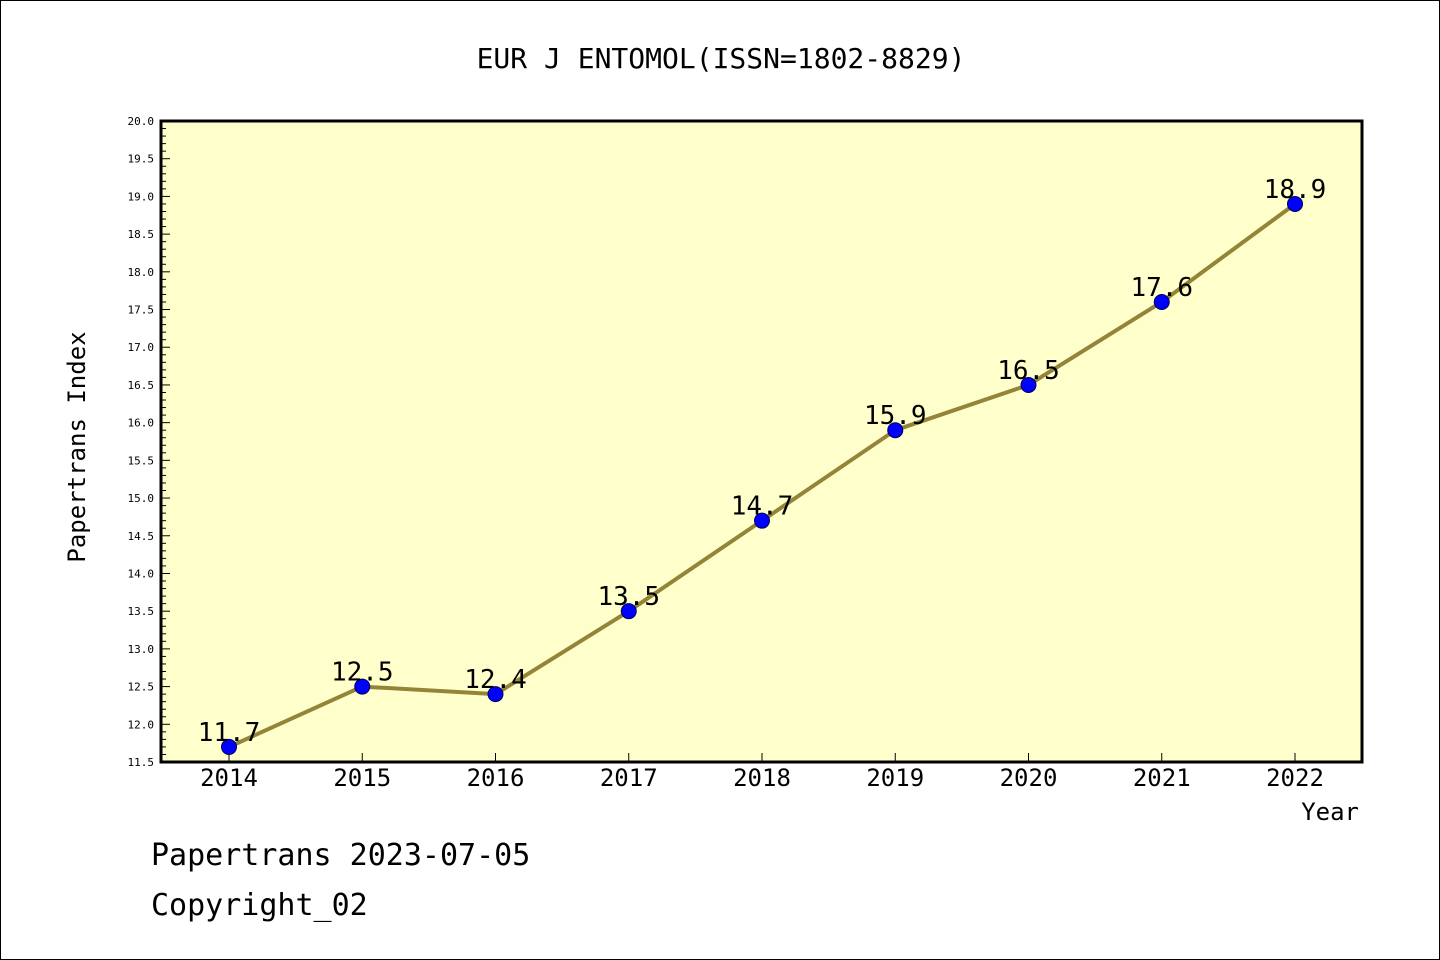  Describe the element at coordinates (141, 272) in the screenshot. I see `y-tick-label: 18.0` at that location.